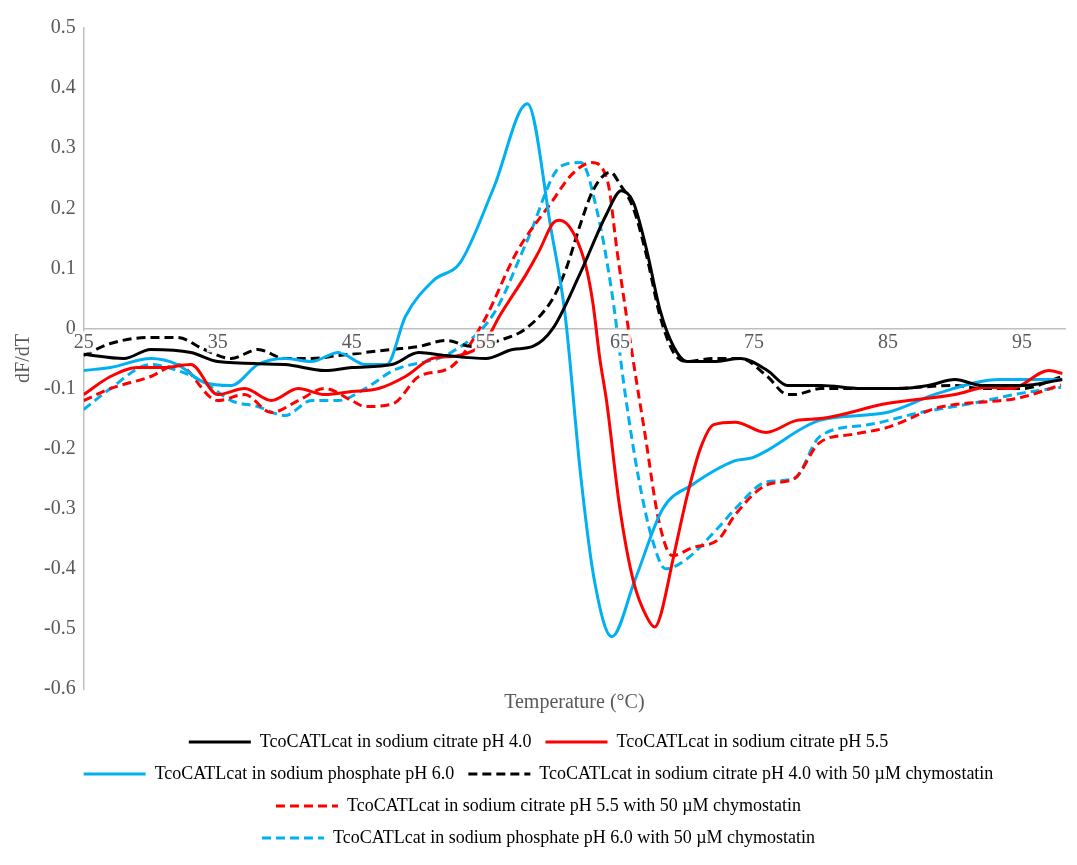 The height and width of the screenshot is (865, 1077). Describe the element at coordinates (485, 340) in the screenshot. I see `x-tick-label: 55` at that location.